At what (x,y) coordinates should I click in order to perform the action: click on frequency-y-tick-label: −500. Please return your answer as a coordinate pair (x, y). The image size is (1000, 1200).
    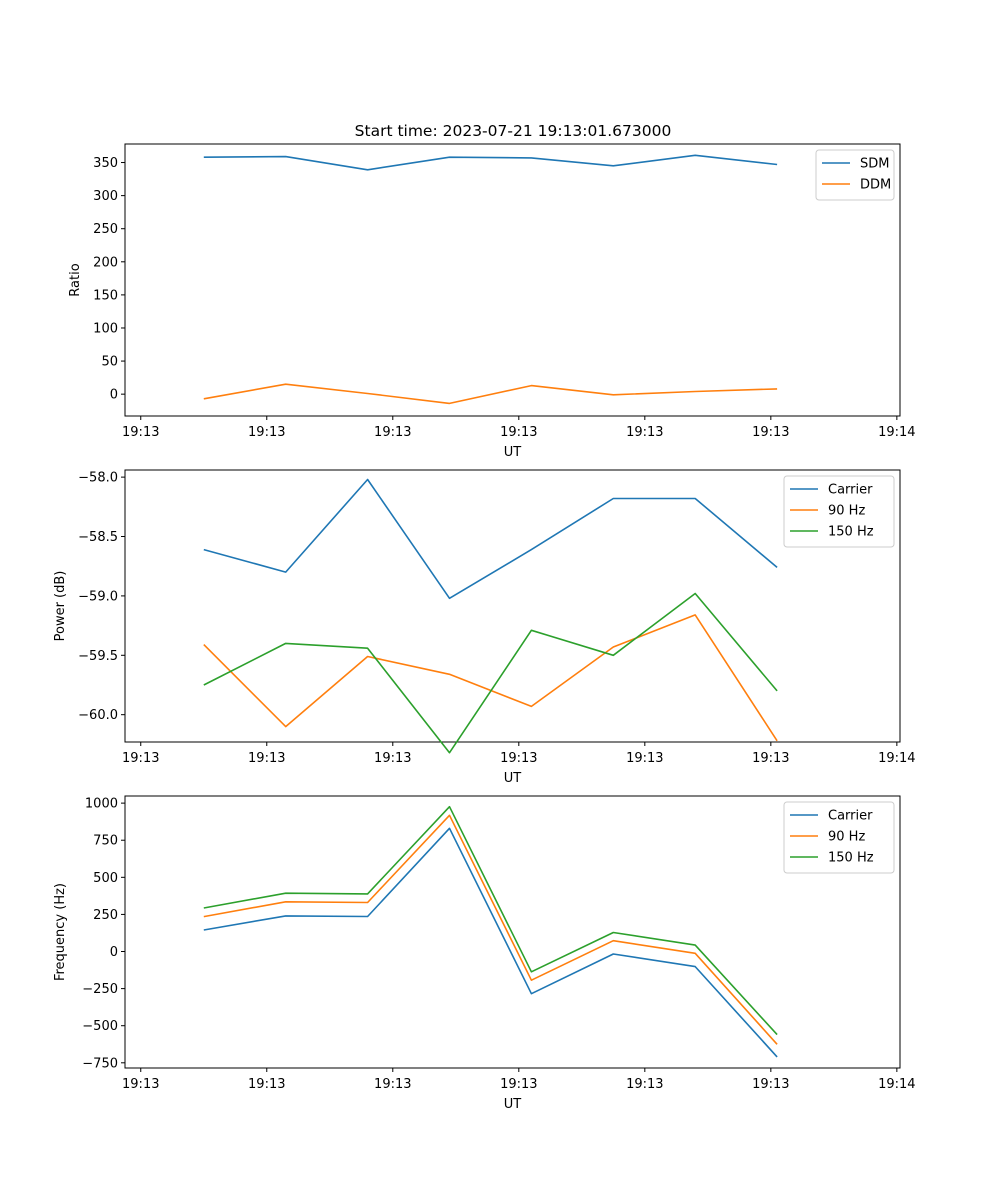
    Looking at the image, I should click on (100, 1026).